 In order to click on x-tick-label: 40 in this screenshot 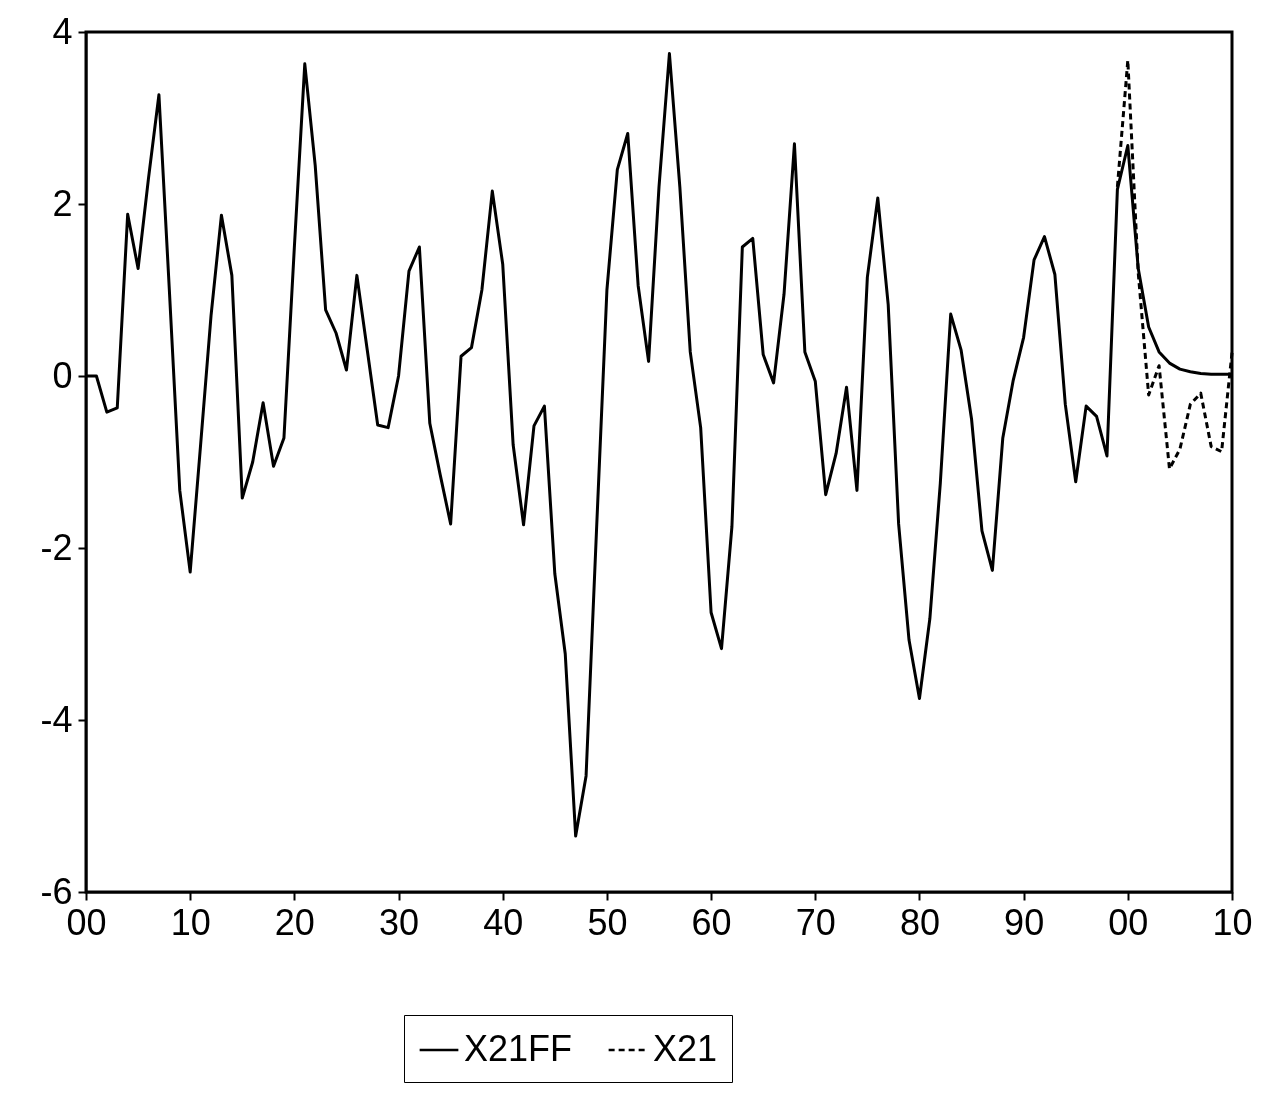, I will do `click(503, 922)`.